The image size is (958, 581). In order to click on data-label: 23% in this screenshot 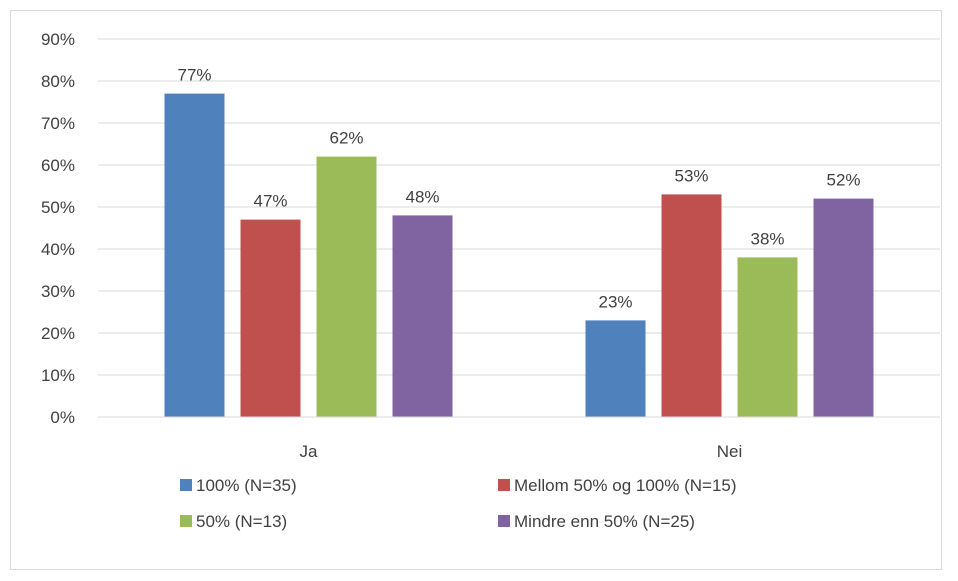, I will do `click(615, 301)`.